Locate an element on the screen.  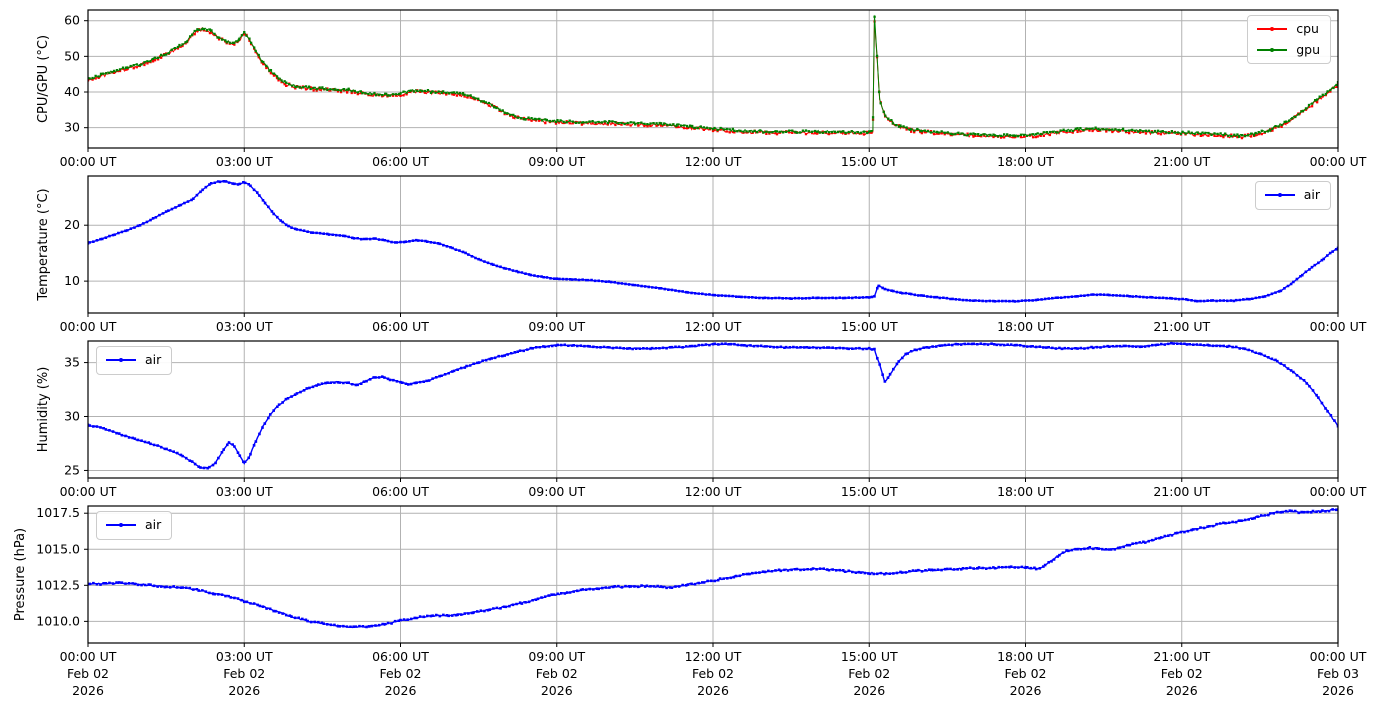
legend-panel-3: air is located at coordinates (134, 360).